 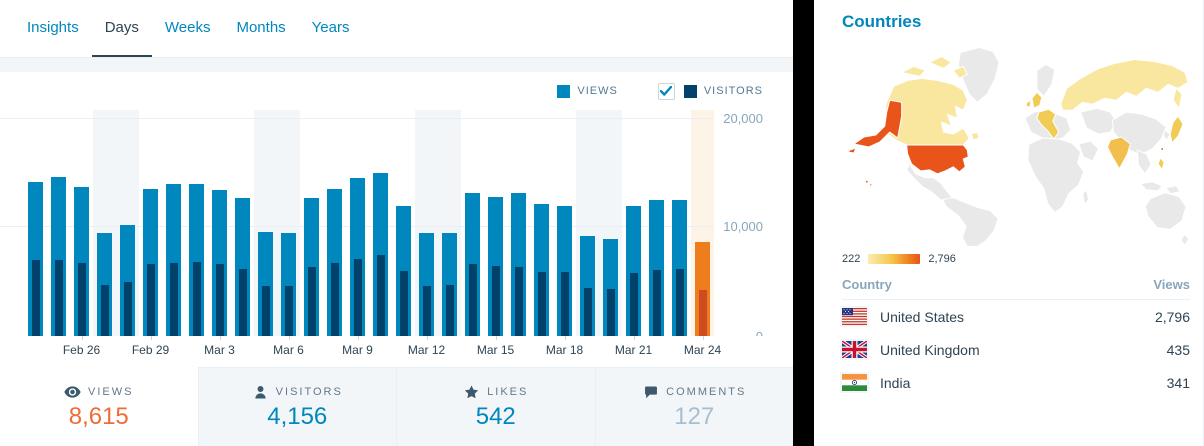 What do you see at coordinates (1177, 98) in the screenshot?
I see `map-kamchatka` at bounding box center [1177, 98].